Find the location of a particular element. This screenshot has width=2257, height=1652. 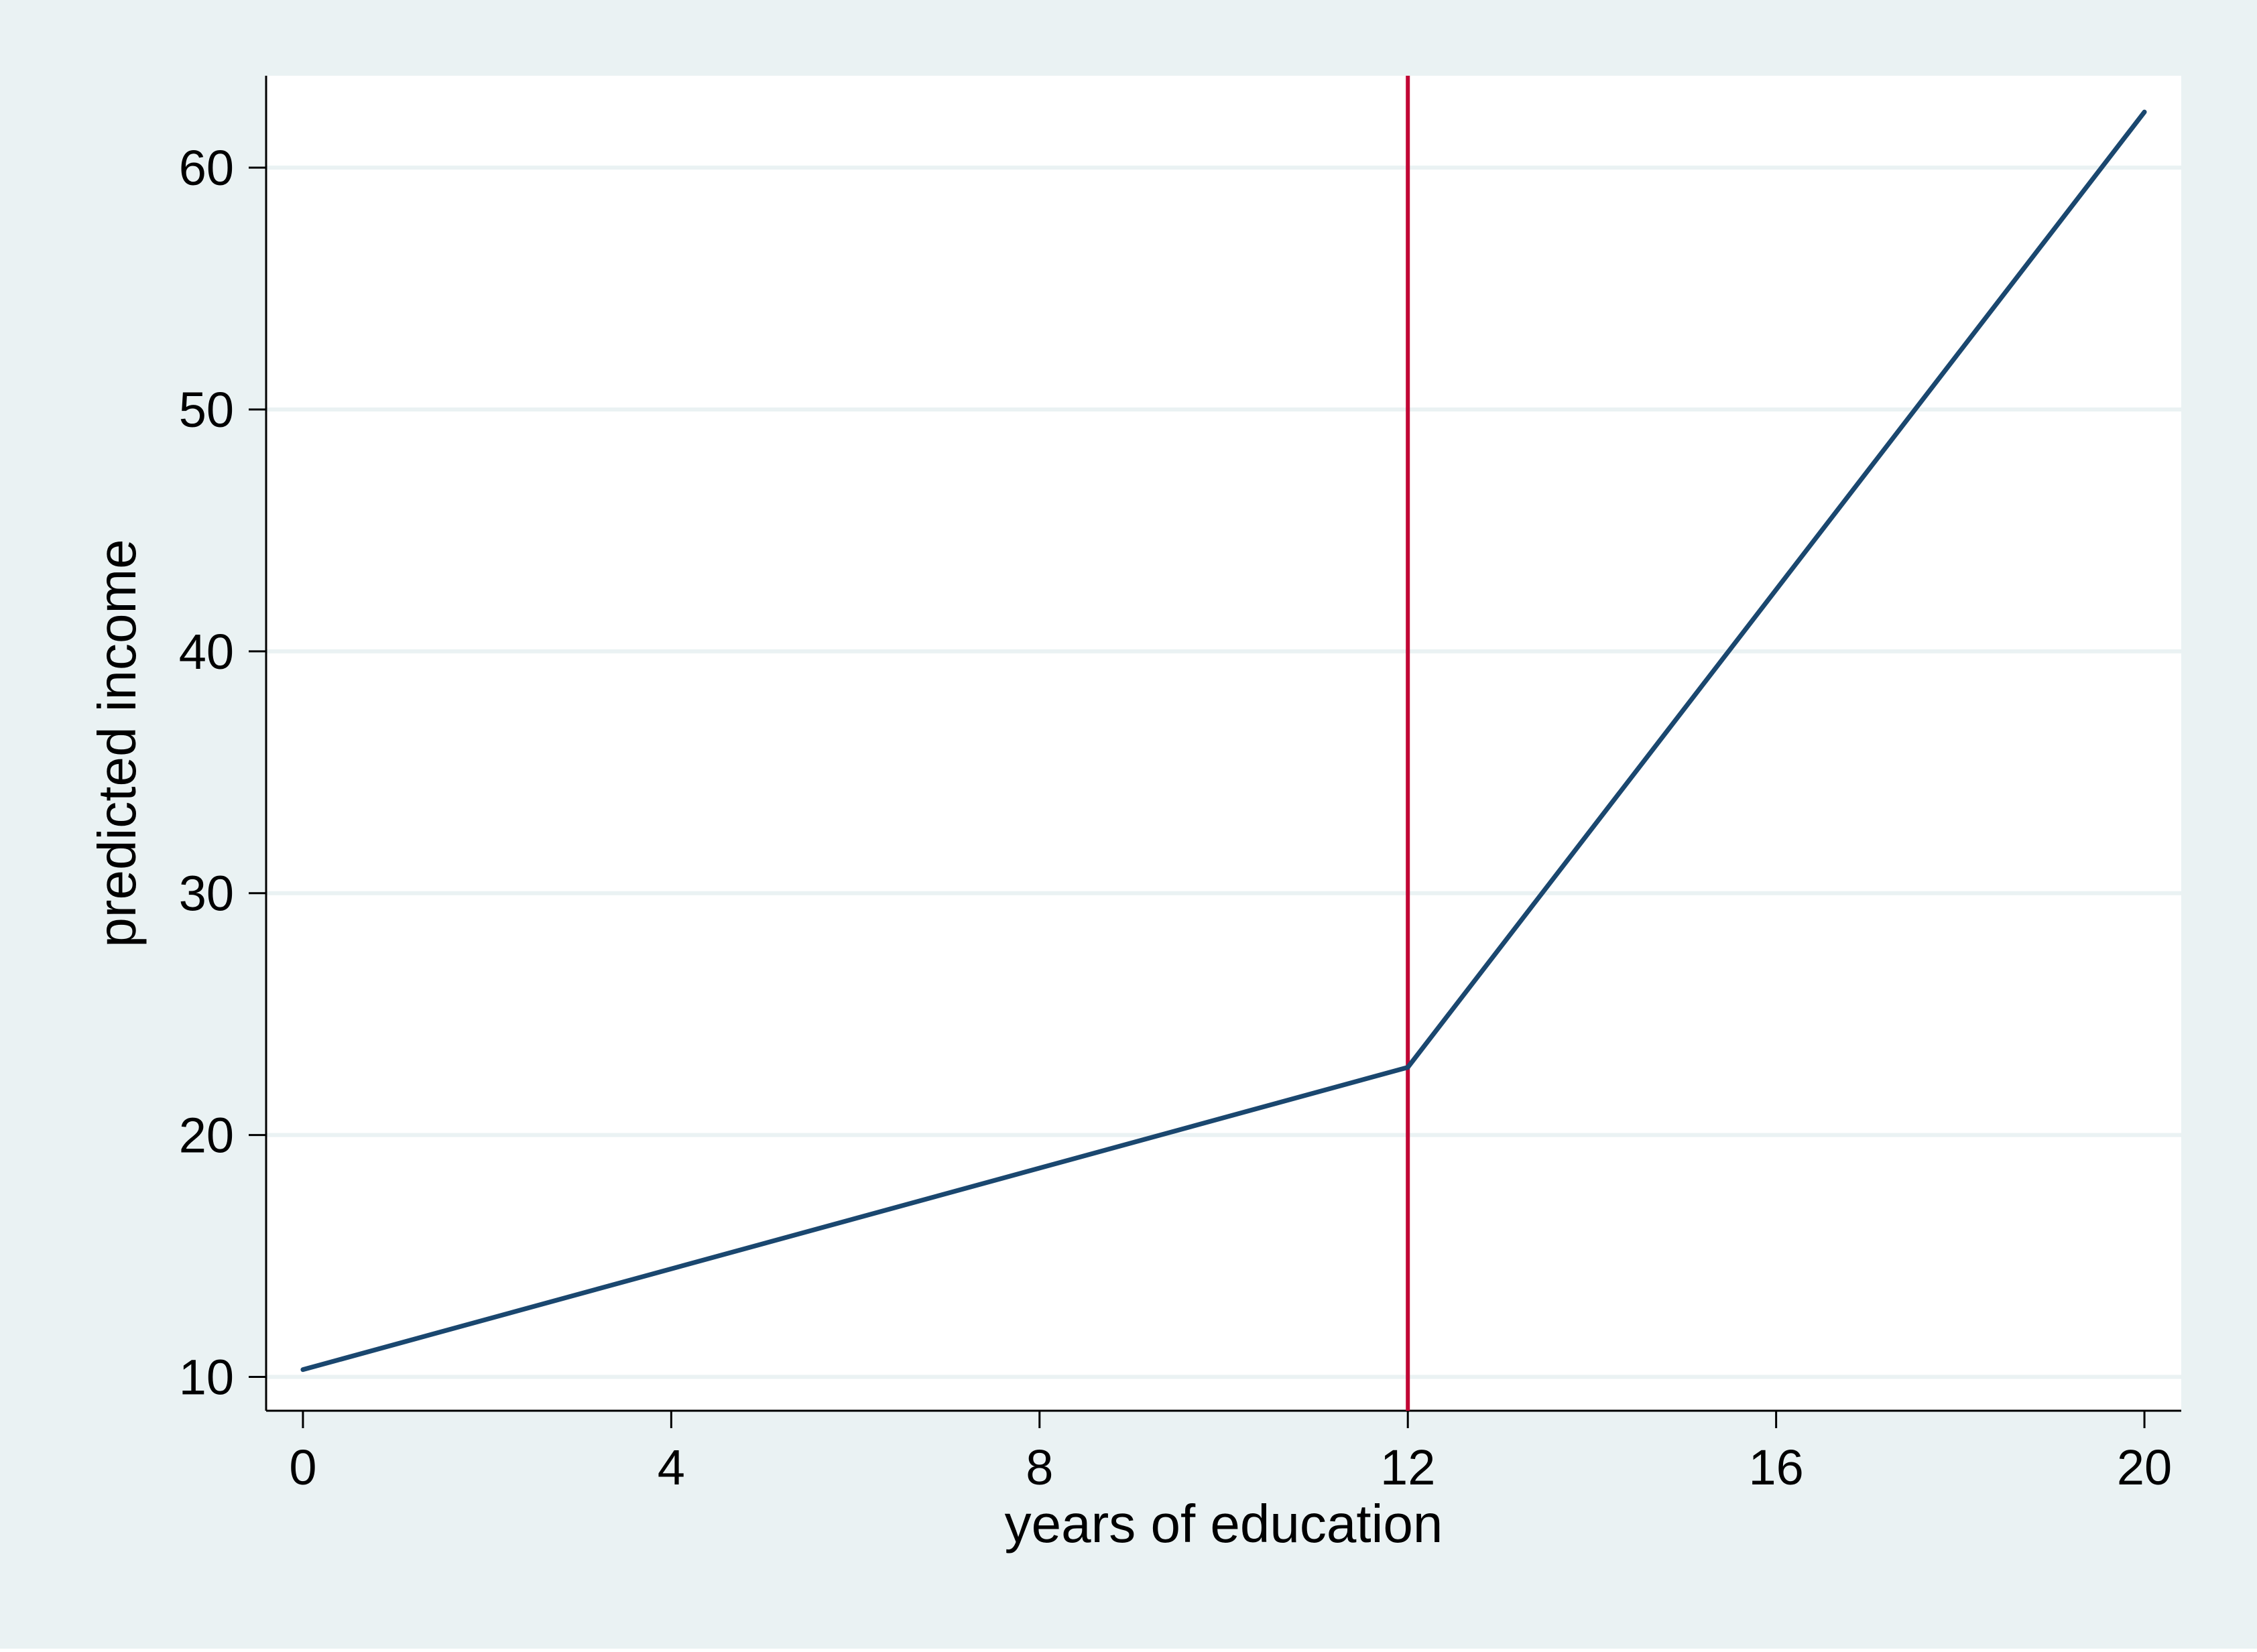

y-tick-label: 50 is located at coordinates (206, 410).